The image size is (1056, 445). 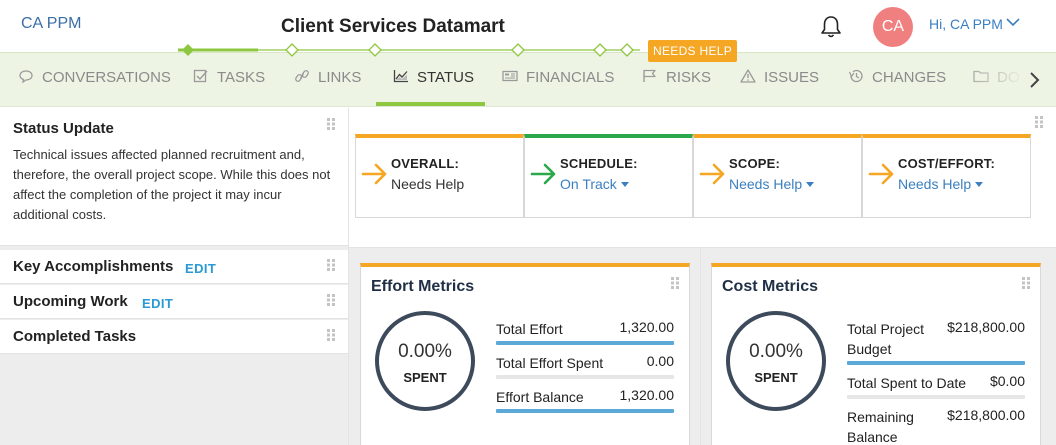 What do you see at coordinates (94, 80) in the screenshot?
I see `tab-conversations: CONVERSATIONS` at bounding box center [94, 80].